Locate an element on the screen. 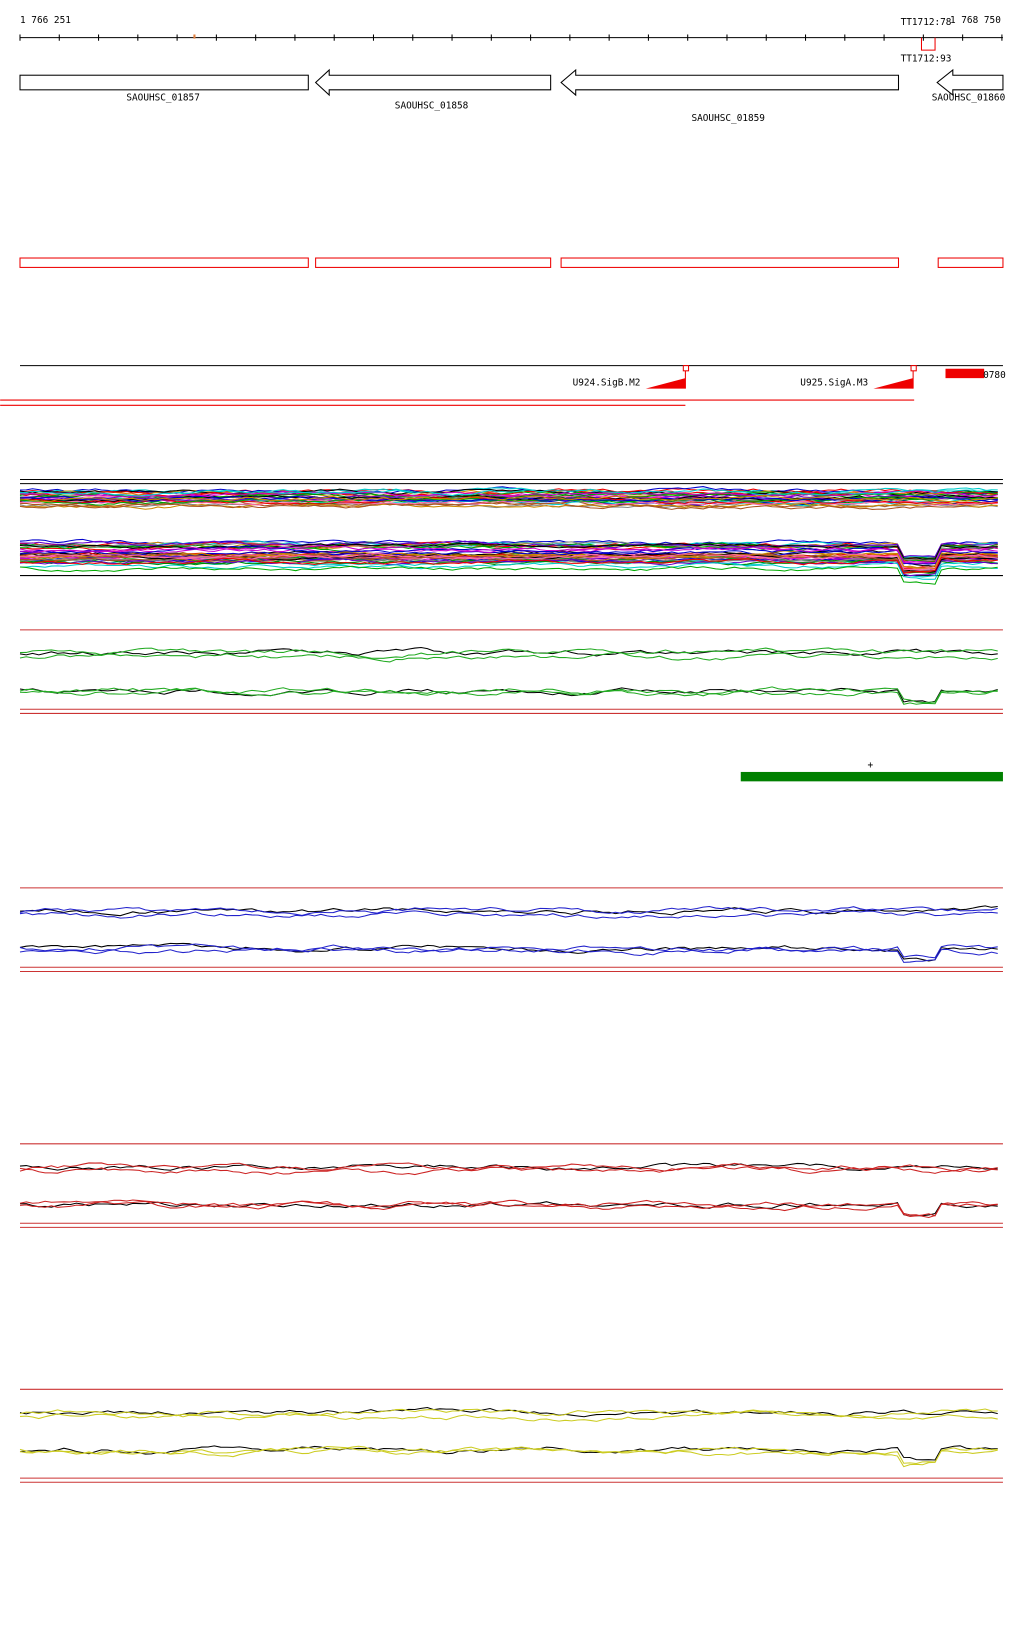 The width and height of the screenshot is (1024, 1640). feature-label: 0780 is located at coordinates (994, 375).